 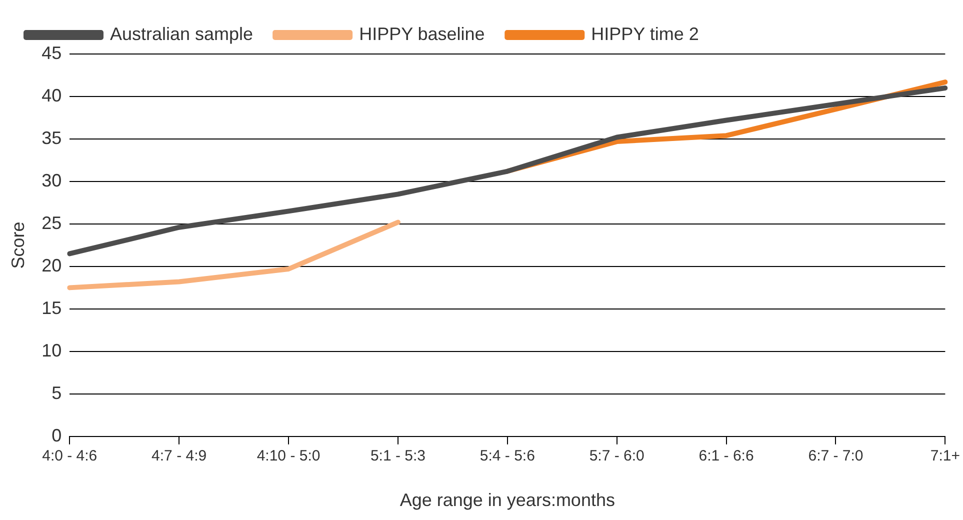 I want to click on y-tick-label: 35, so click(x=52, y=138).